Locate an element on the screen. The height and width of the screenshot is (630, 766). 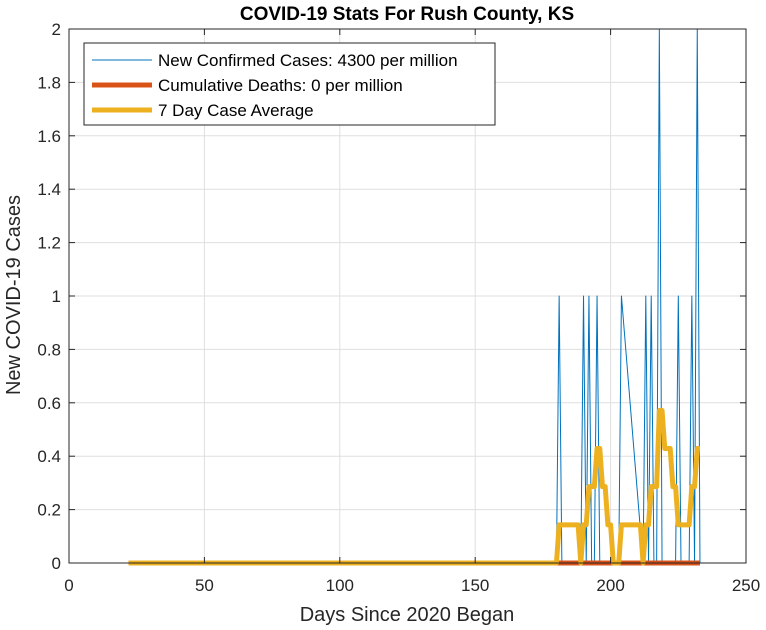
x-tick-label: 150 is located at coordinates (475, 585).